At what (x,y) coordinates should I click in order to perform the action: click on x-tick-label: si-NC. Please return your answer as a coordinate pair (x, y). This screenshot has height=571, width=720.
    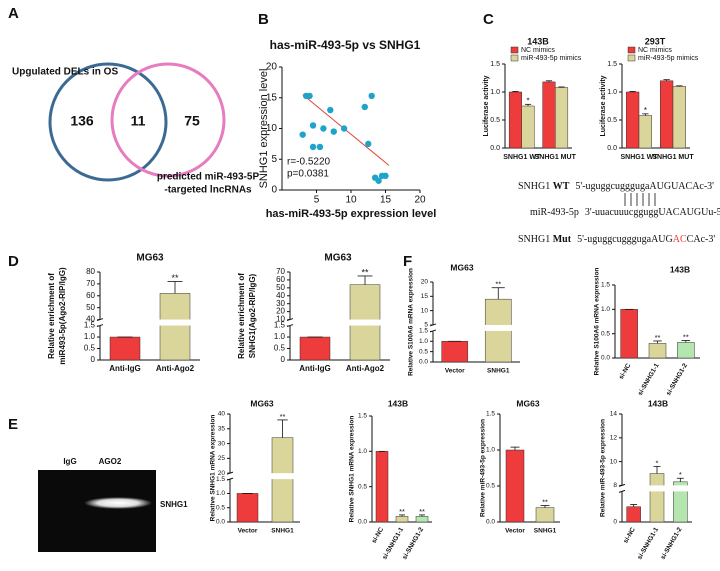
    Looking at the image, I should click on (629, 535).